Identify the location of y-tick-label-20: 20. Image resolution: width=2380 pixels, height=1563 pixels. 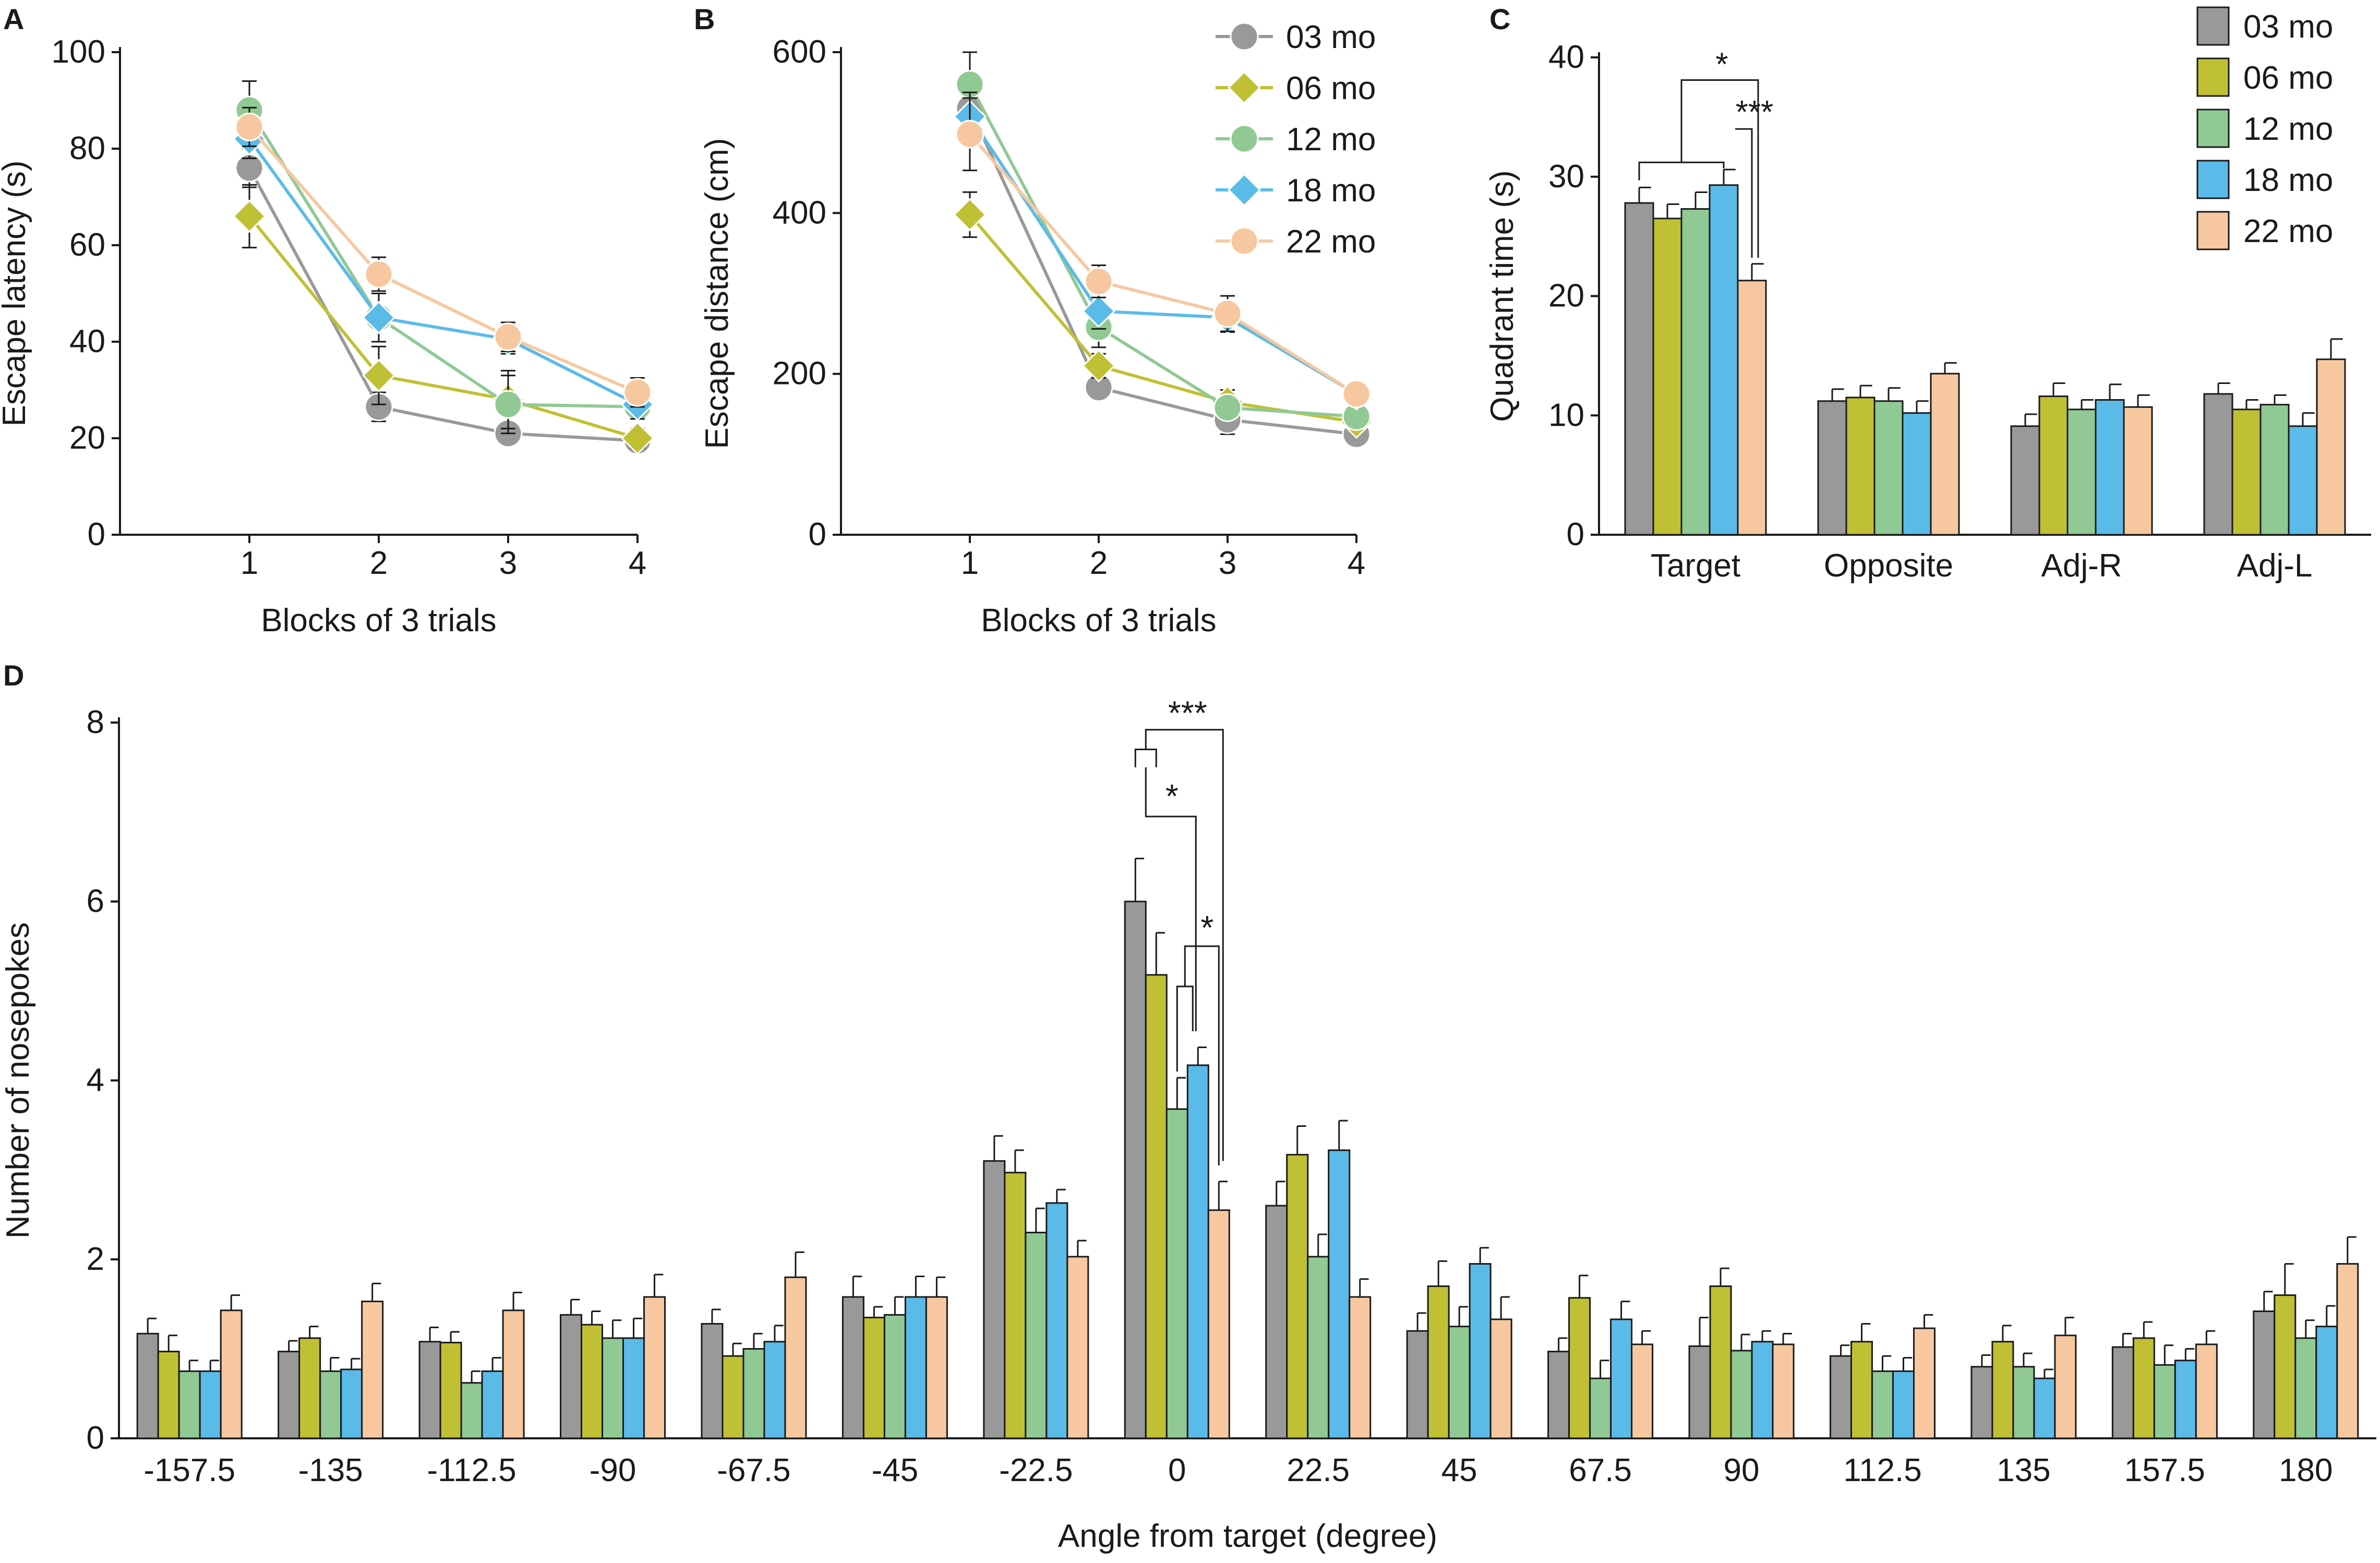
(1566, 296).